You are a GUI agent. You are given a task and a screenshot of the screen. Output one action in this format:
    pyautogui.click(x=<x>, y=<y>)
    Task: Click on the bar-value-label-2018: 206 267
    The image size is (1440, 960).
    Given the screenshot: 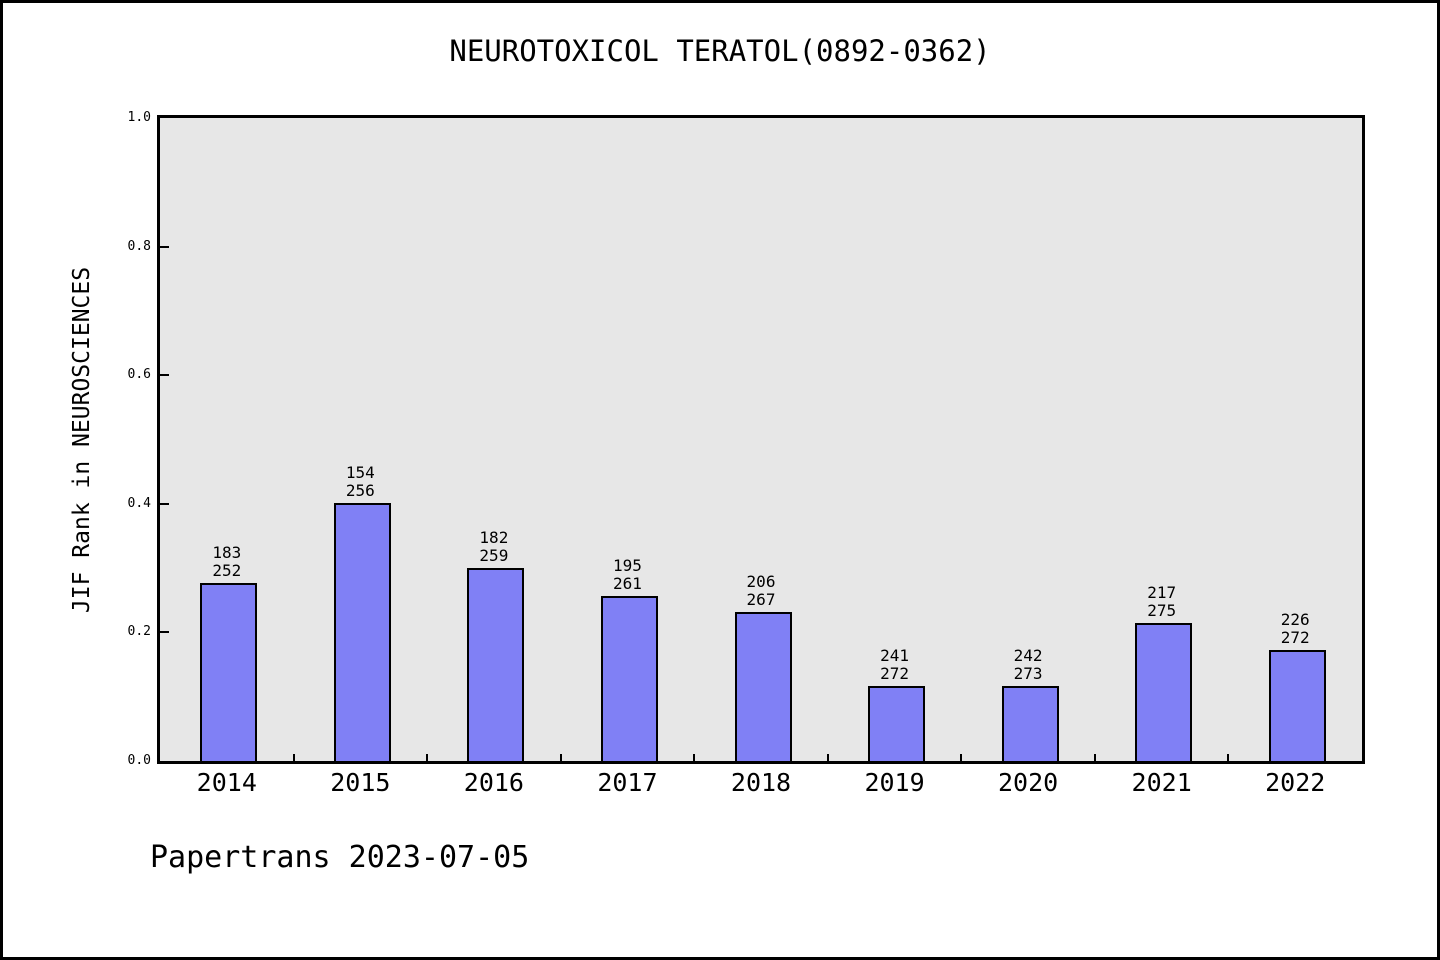 What is the action you would take?
    pyautogui.click(x=761, y=591)
    